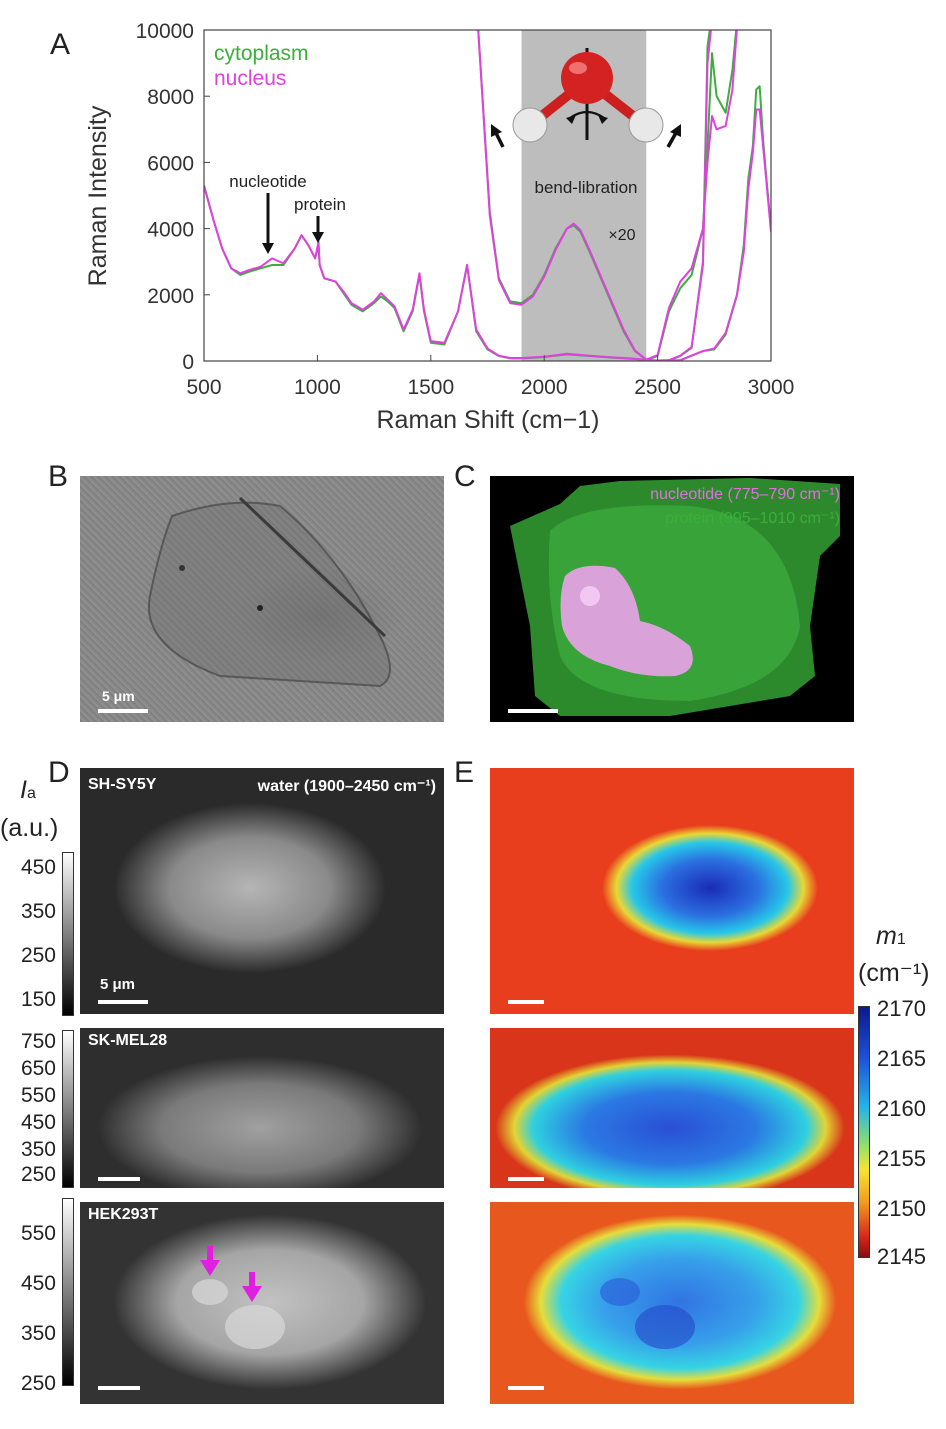 Image resolution: width=946 pixels, height=1429 pixels. What do you see at coordinates (621, 235) in the screenshot?
I see `annotation-scale-x20: ×20` at bounding box center [621, 235].